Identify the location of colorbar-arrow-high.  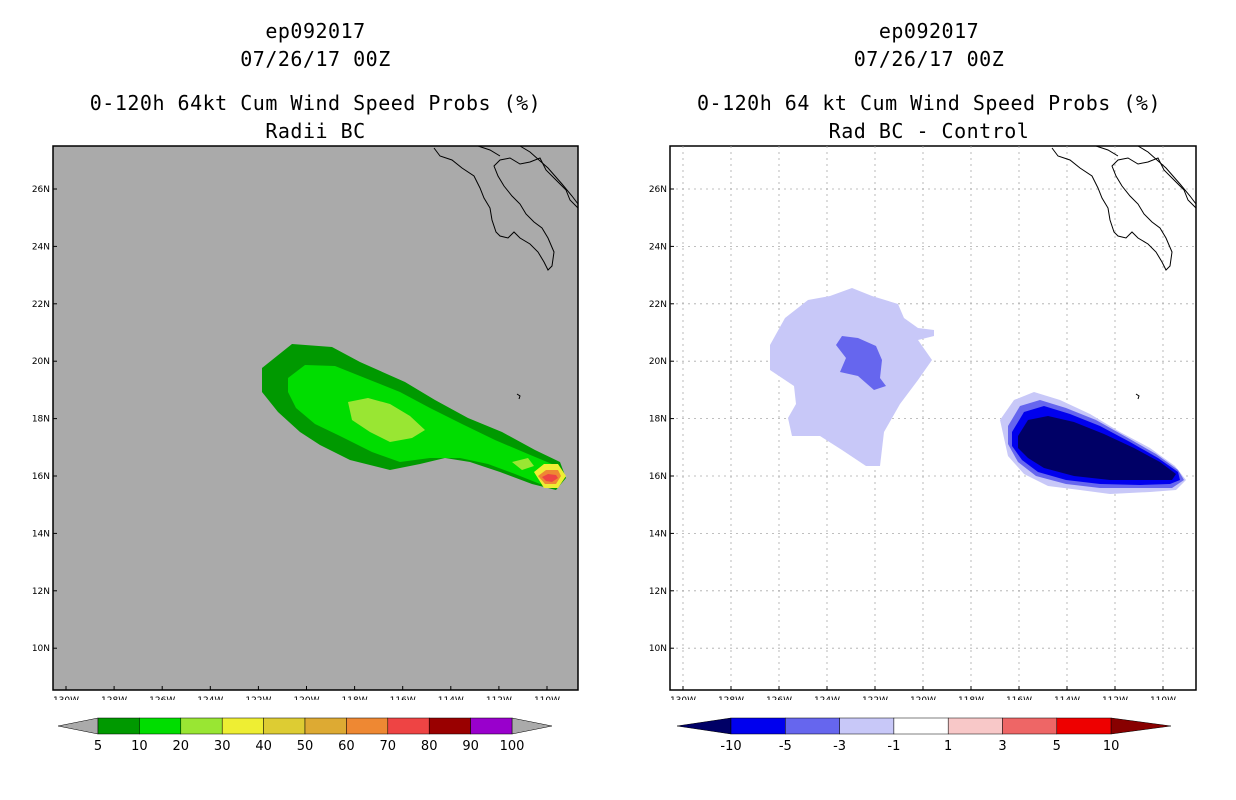
(1141, 726).